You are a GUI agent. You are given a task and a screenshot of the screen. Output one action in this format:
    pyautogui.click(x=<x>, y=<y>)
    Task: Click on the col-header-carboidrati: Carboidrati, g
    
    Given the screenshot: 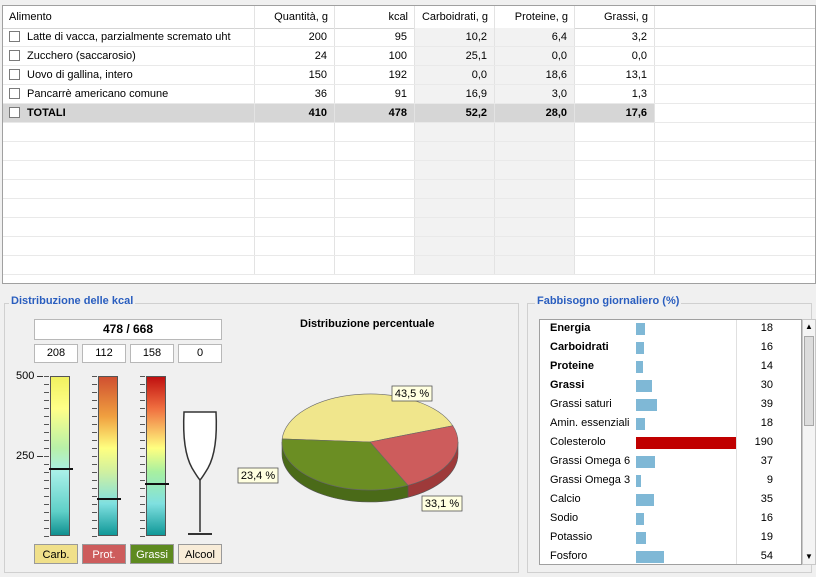 What is the action you would take?
    pyautogui.click(x=455, y=17)
    